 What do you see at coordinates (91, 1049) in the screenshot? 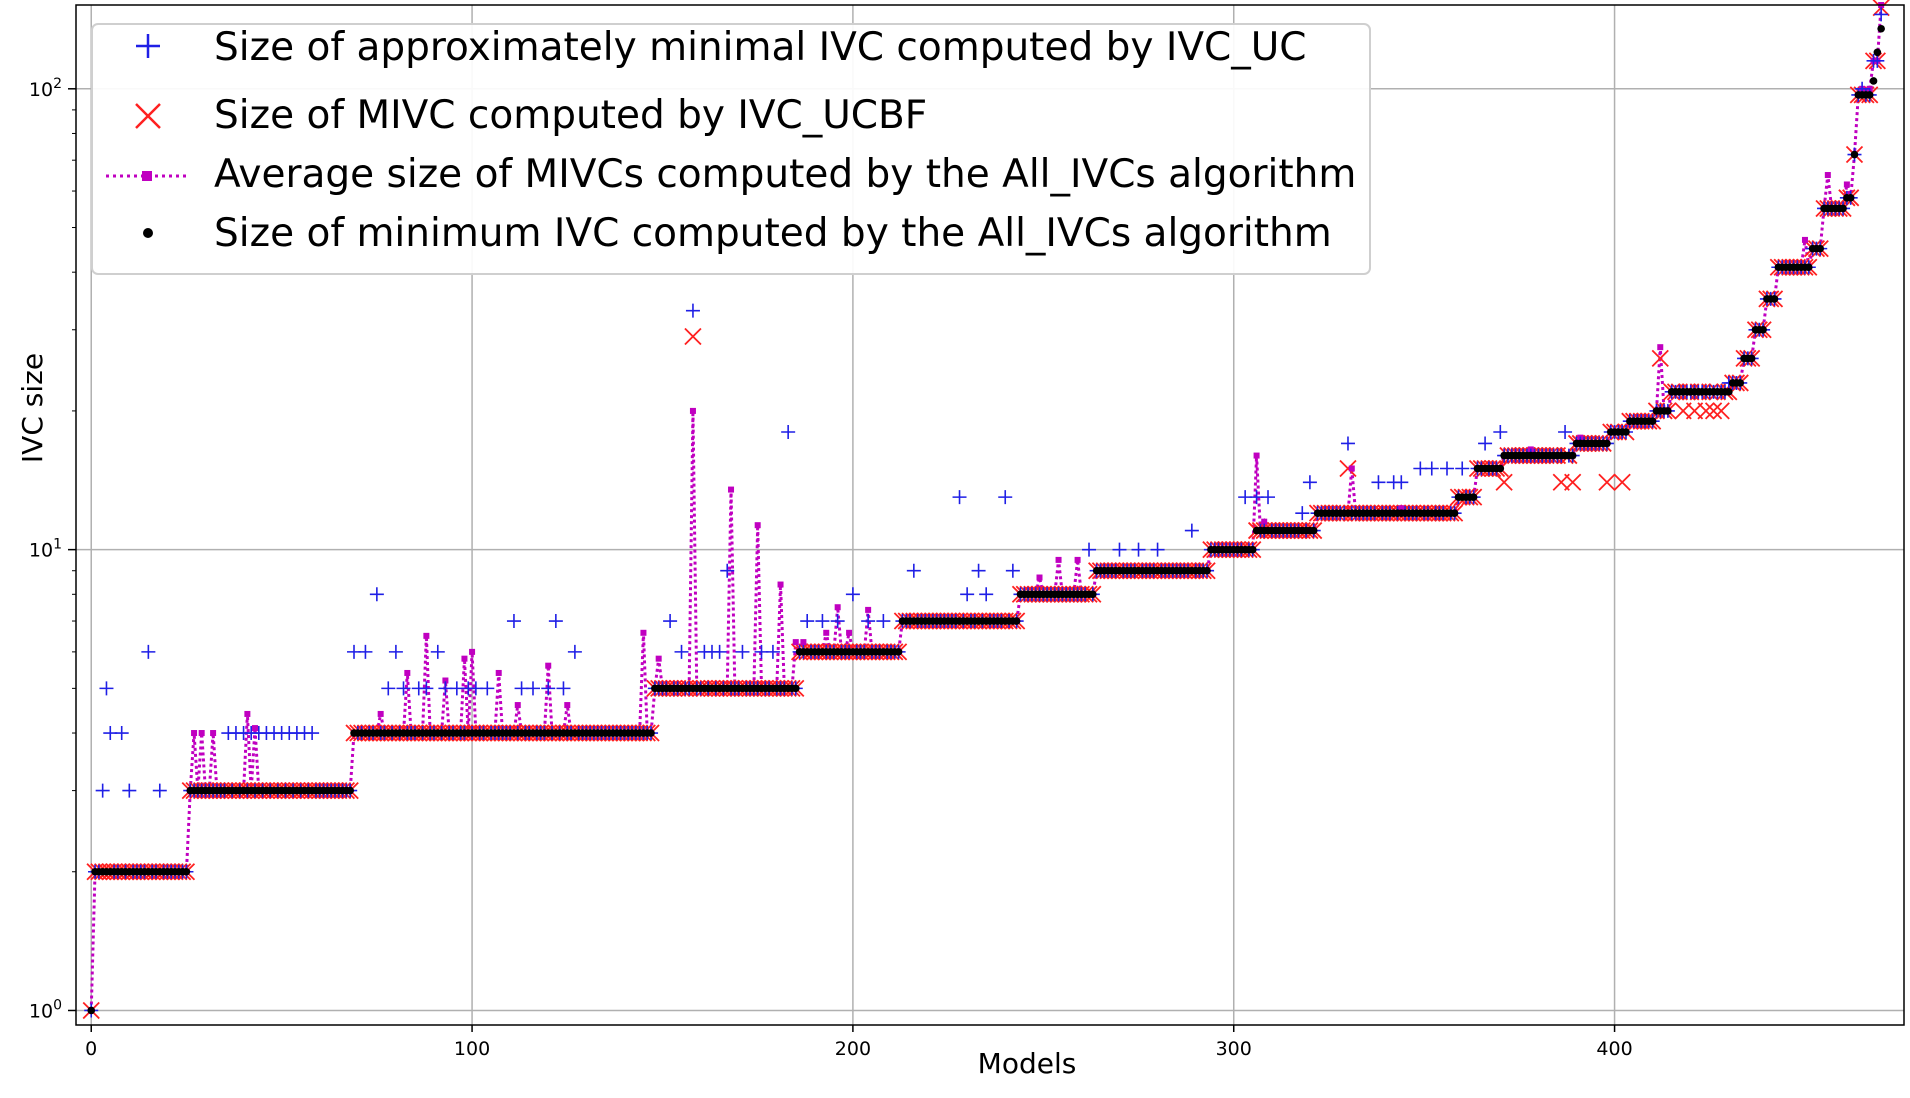
I see `x-tick-label: 0` at bounding box center [91, 1049].